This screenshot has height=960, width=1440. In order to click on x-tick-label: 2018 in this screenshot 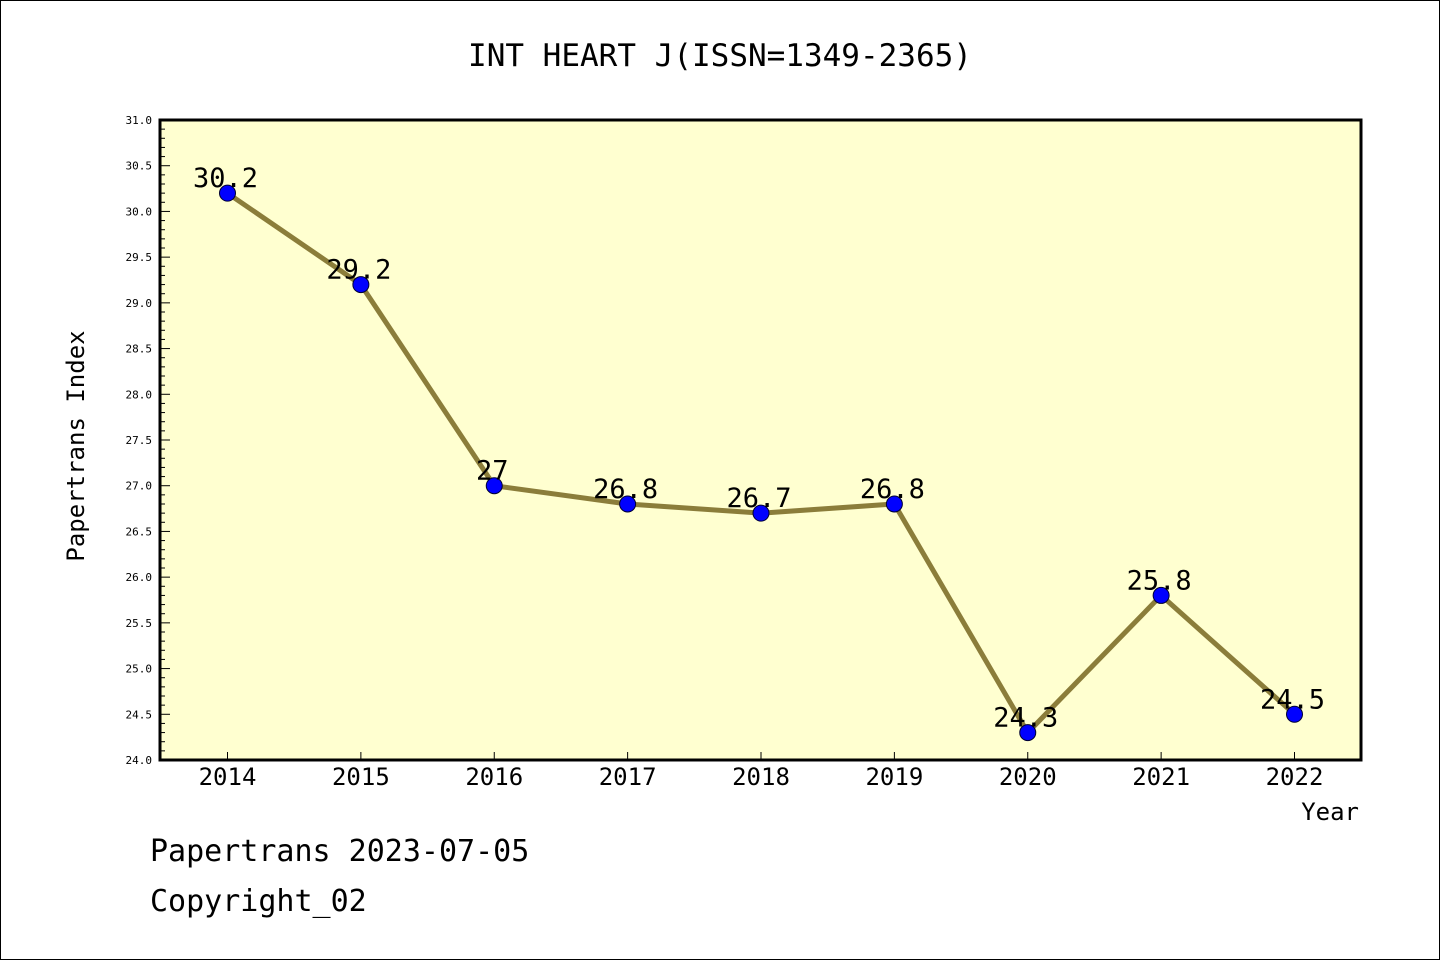, I will do `click(761, 777)`.